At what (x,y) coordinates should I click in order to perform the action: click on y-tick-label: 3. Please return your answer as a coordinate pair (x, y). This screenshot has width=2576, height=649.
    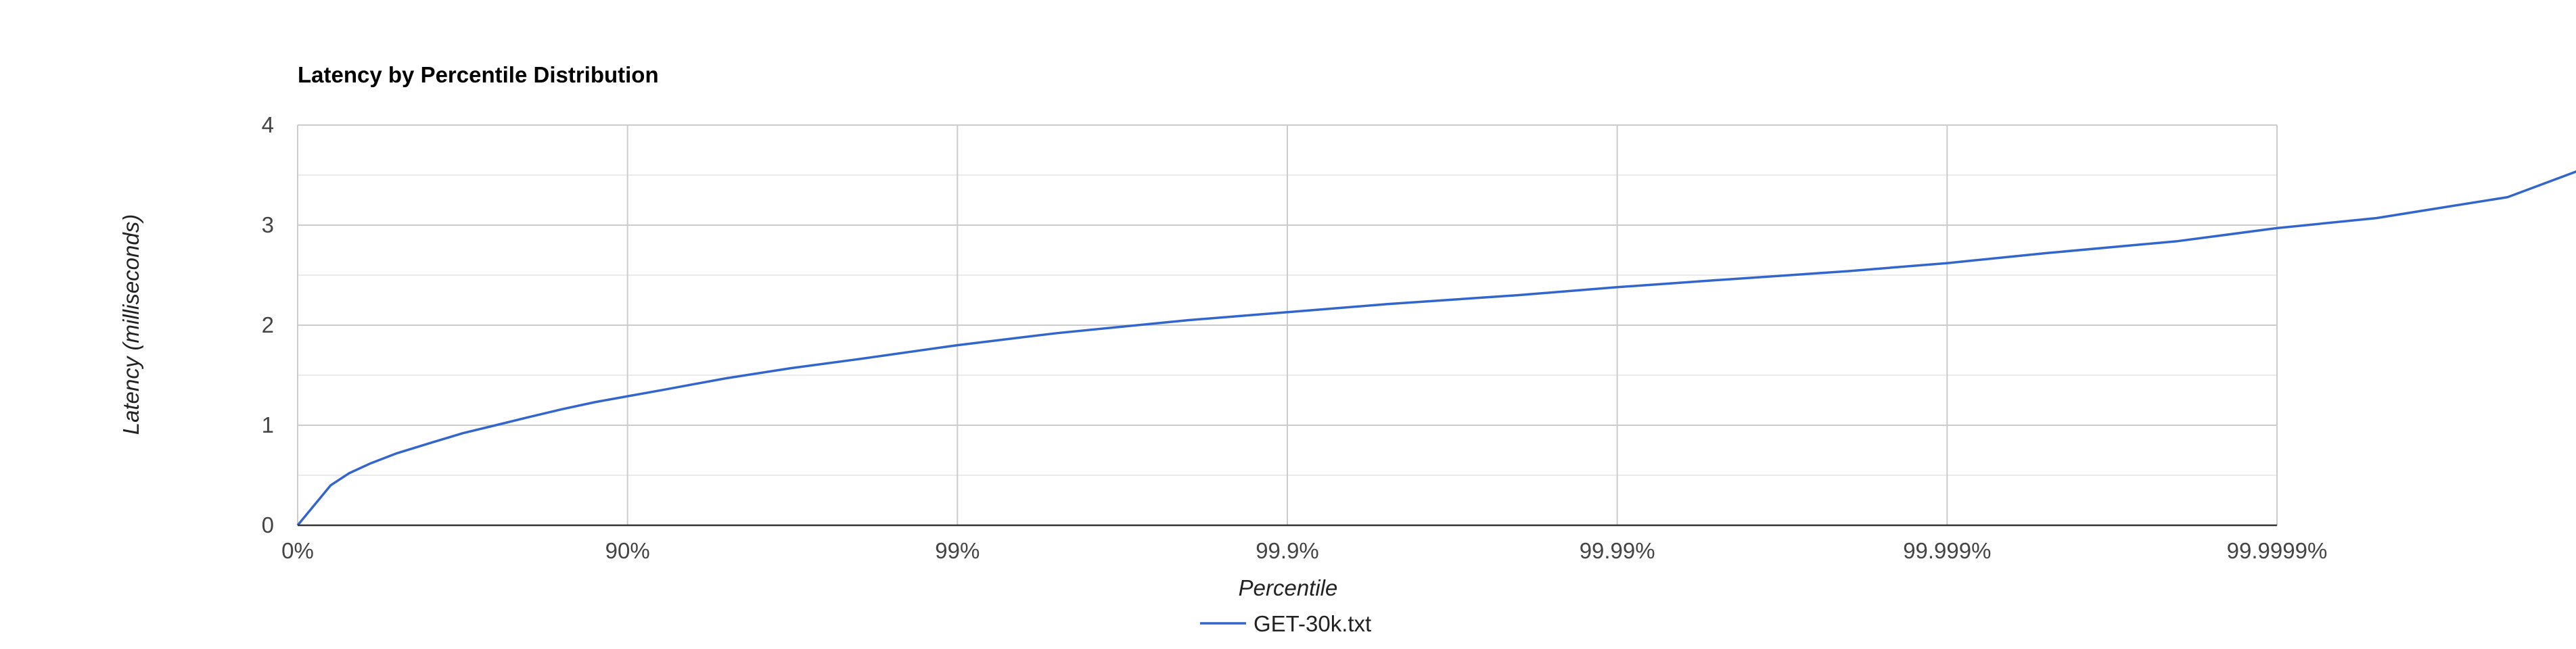
    Looking at the image, I should click on (268, 224).